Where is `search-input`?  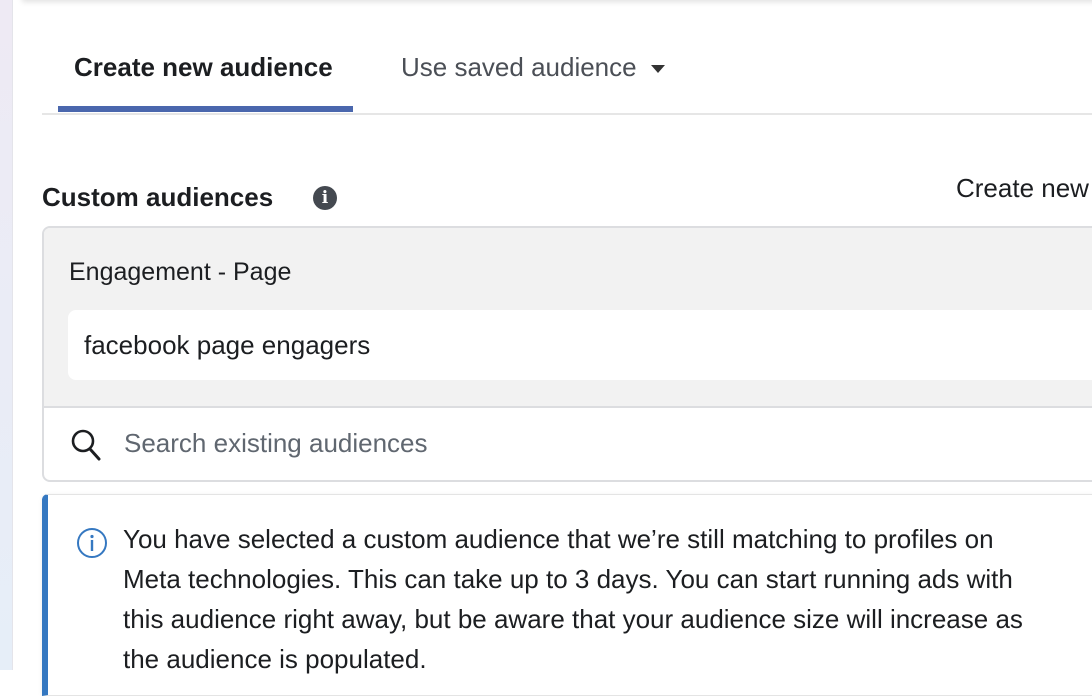 search-input is located at coordinates (574, 443).